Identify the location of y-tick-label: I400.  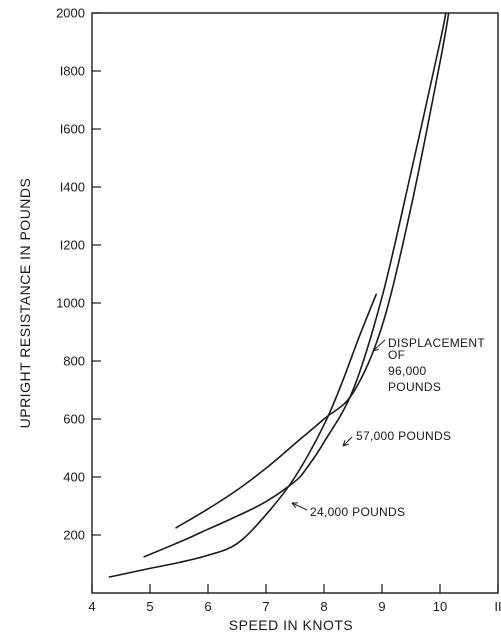
(72, 187).